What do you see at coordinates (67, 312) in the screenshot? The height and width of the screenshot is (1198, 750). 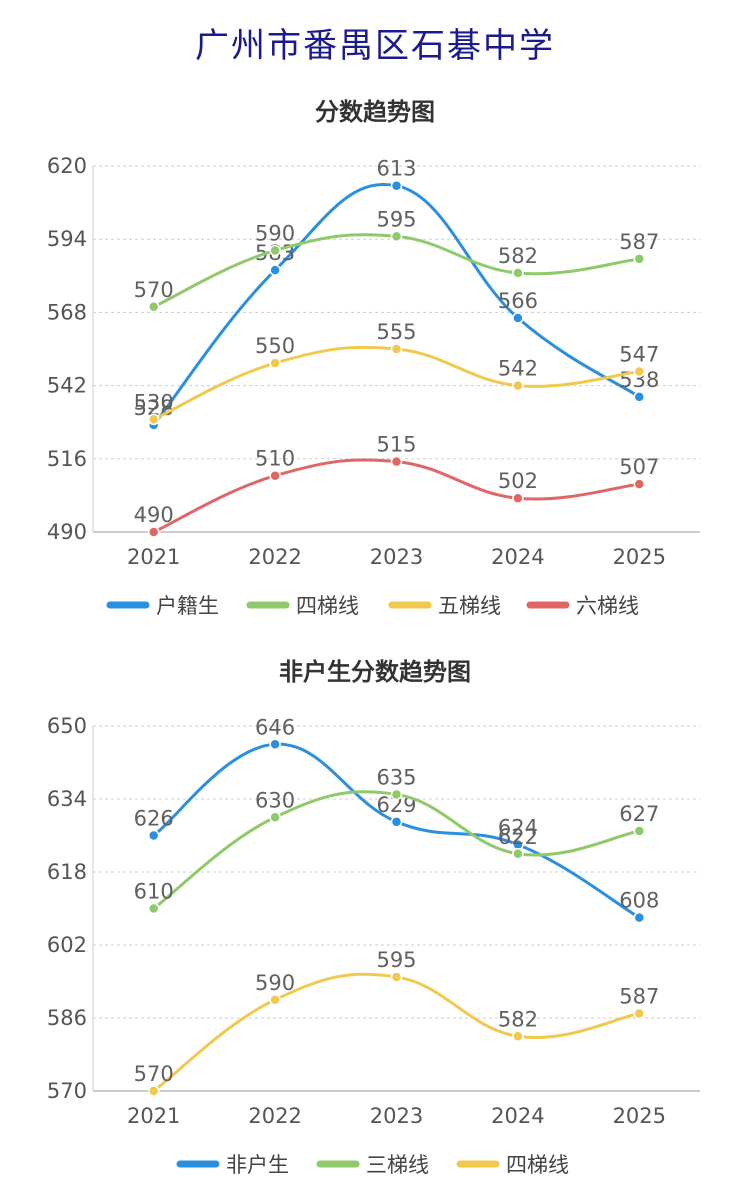 I see `y-tick-label: 568` at bounding box center [67, 312].